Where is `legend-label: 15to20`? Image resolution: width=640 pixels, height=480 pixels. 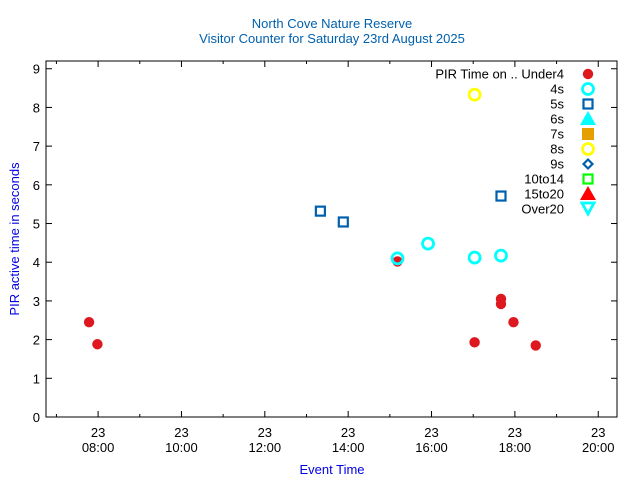
legend-label: 15to20 is located at coordinates (544, 194).